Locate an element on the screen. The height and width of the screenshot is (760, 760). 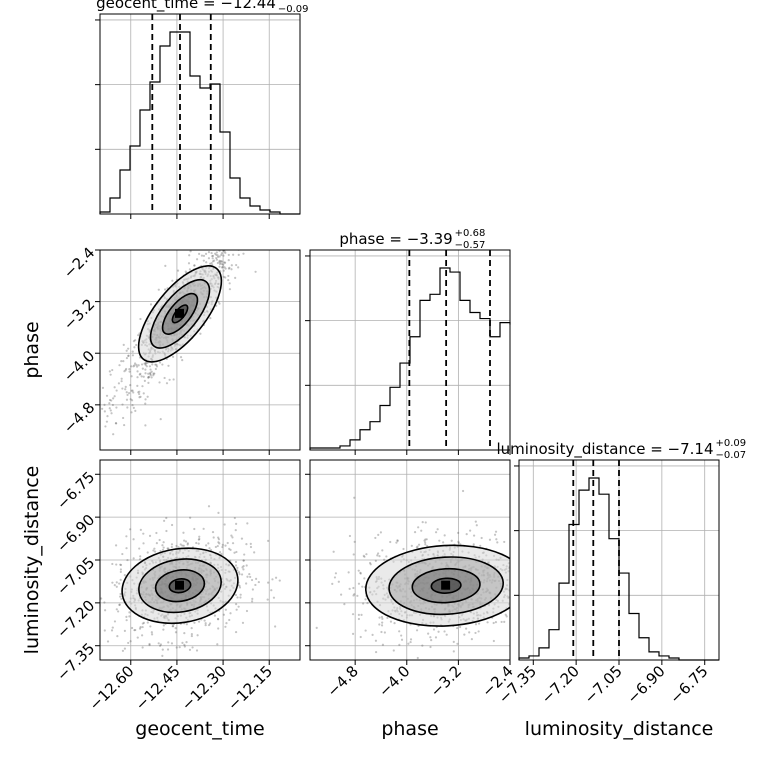
ytick-label-luminosity_distance: −6.75 is located at coordinates (75, 490).